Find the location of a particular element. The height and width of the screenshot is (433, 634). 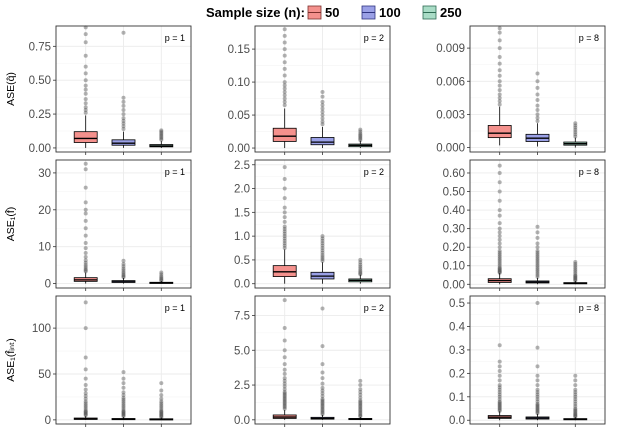

box-n250 is located at coordinates (360, 138).